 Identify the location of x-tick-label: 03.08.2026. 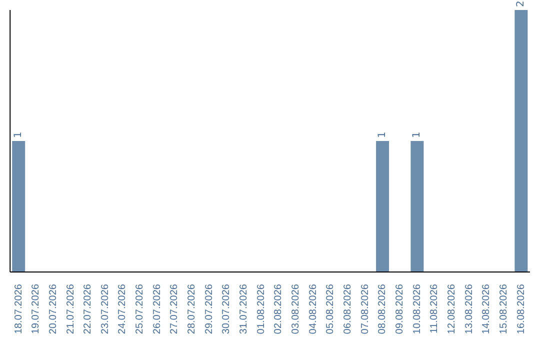
(296, 309).